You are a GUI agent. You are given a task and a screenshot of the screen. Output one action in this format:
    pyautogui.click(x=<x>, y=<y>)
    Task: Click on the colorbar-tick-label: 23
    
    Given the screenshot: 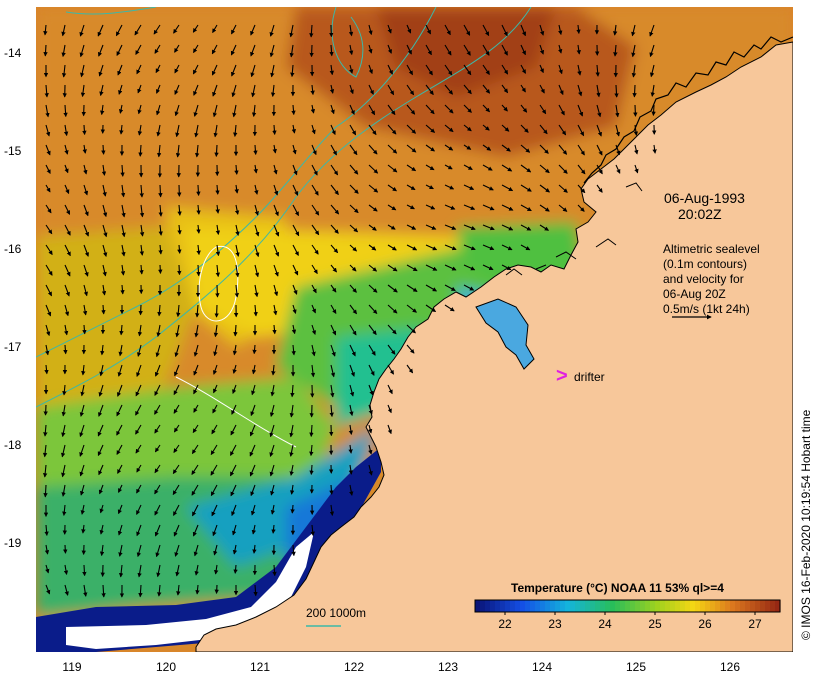 What is the action you would take?
    pyautogui.click(x=555, y=624)
    